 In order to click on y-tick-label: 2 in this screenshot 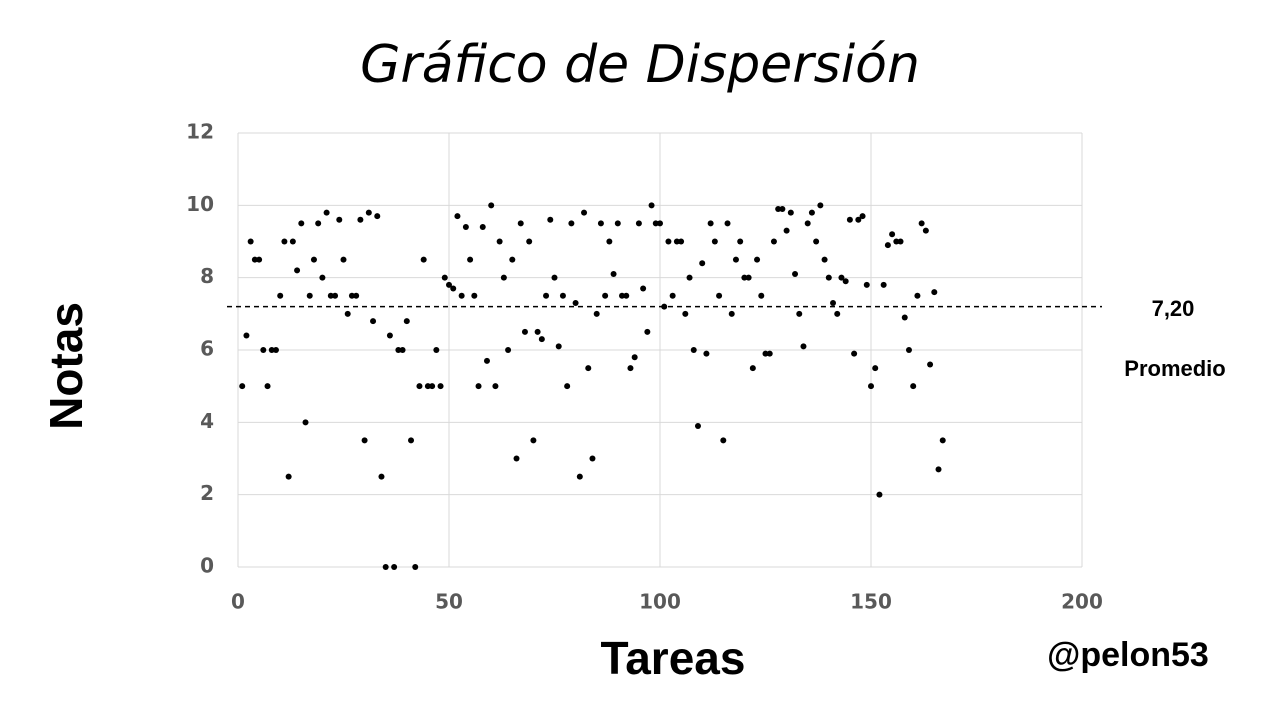, I will do `click(207, 493)`.